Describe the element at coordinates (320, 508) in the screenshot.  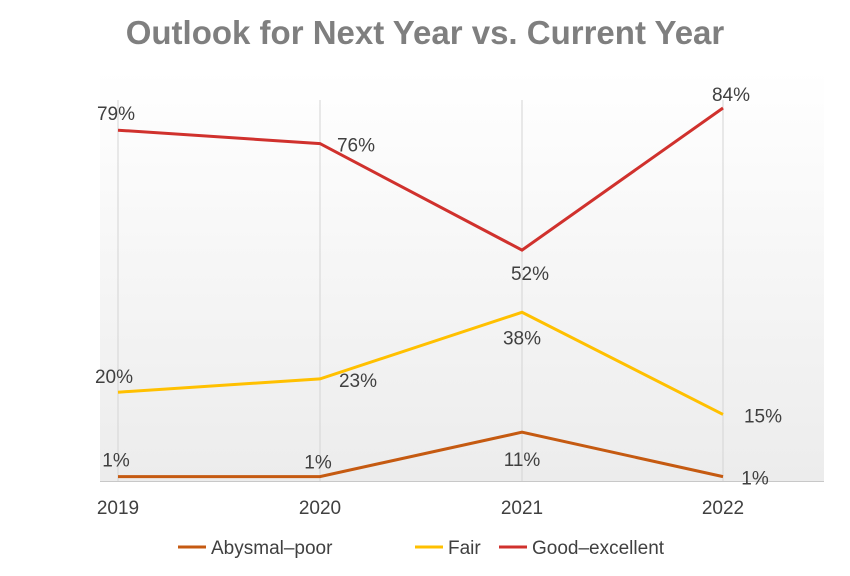
I see `x-tick-label: 2020` at that location.